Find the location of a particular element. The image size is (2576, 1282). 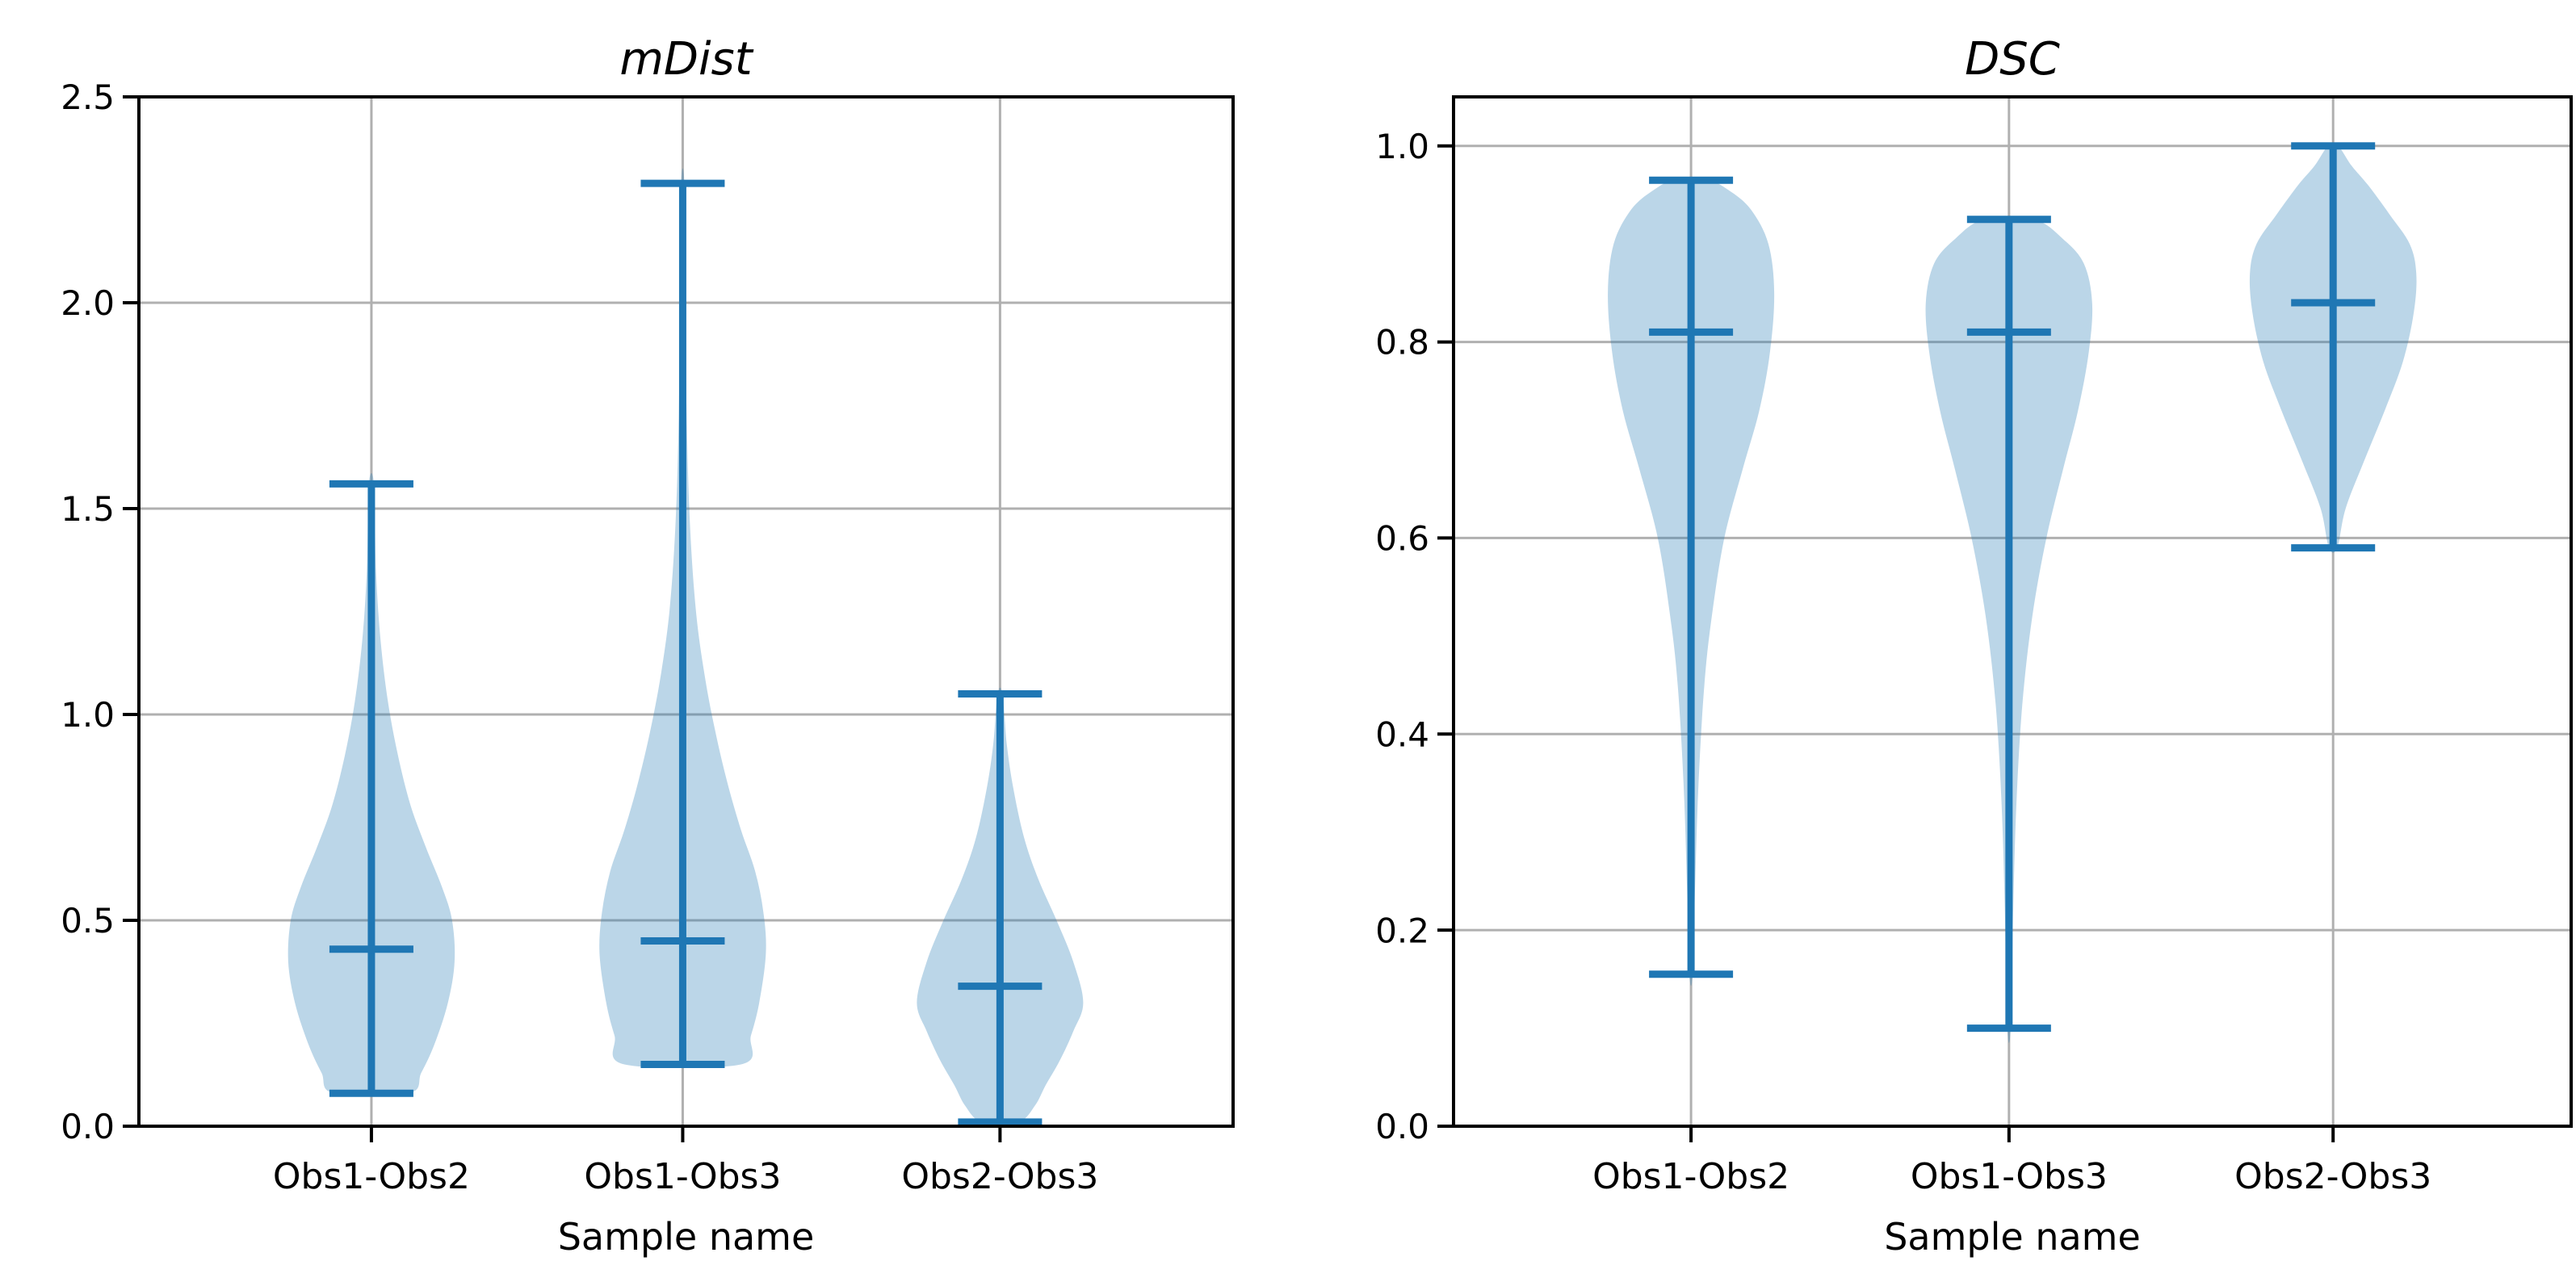

axis-title: DSC is located at coordinates (2012, 59).